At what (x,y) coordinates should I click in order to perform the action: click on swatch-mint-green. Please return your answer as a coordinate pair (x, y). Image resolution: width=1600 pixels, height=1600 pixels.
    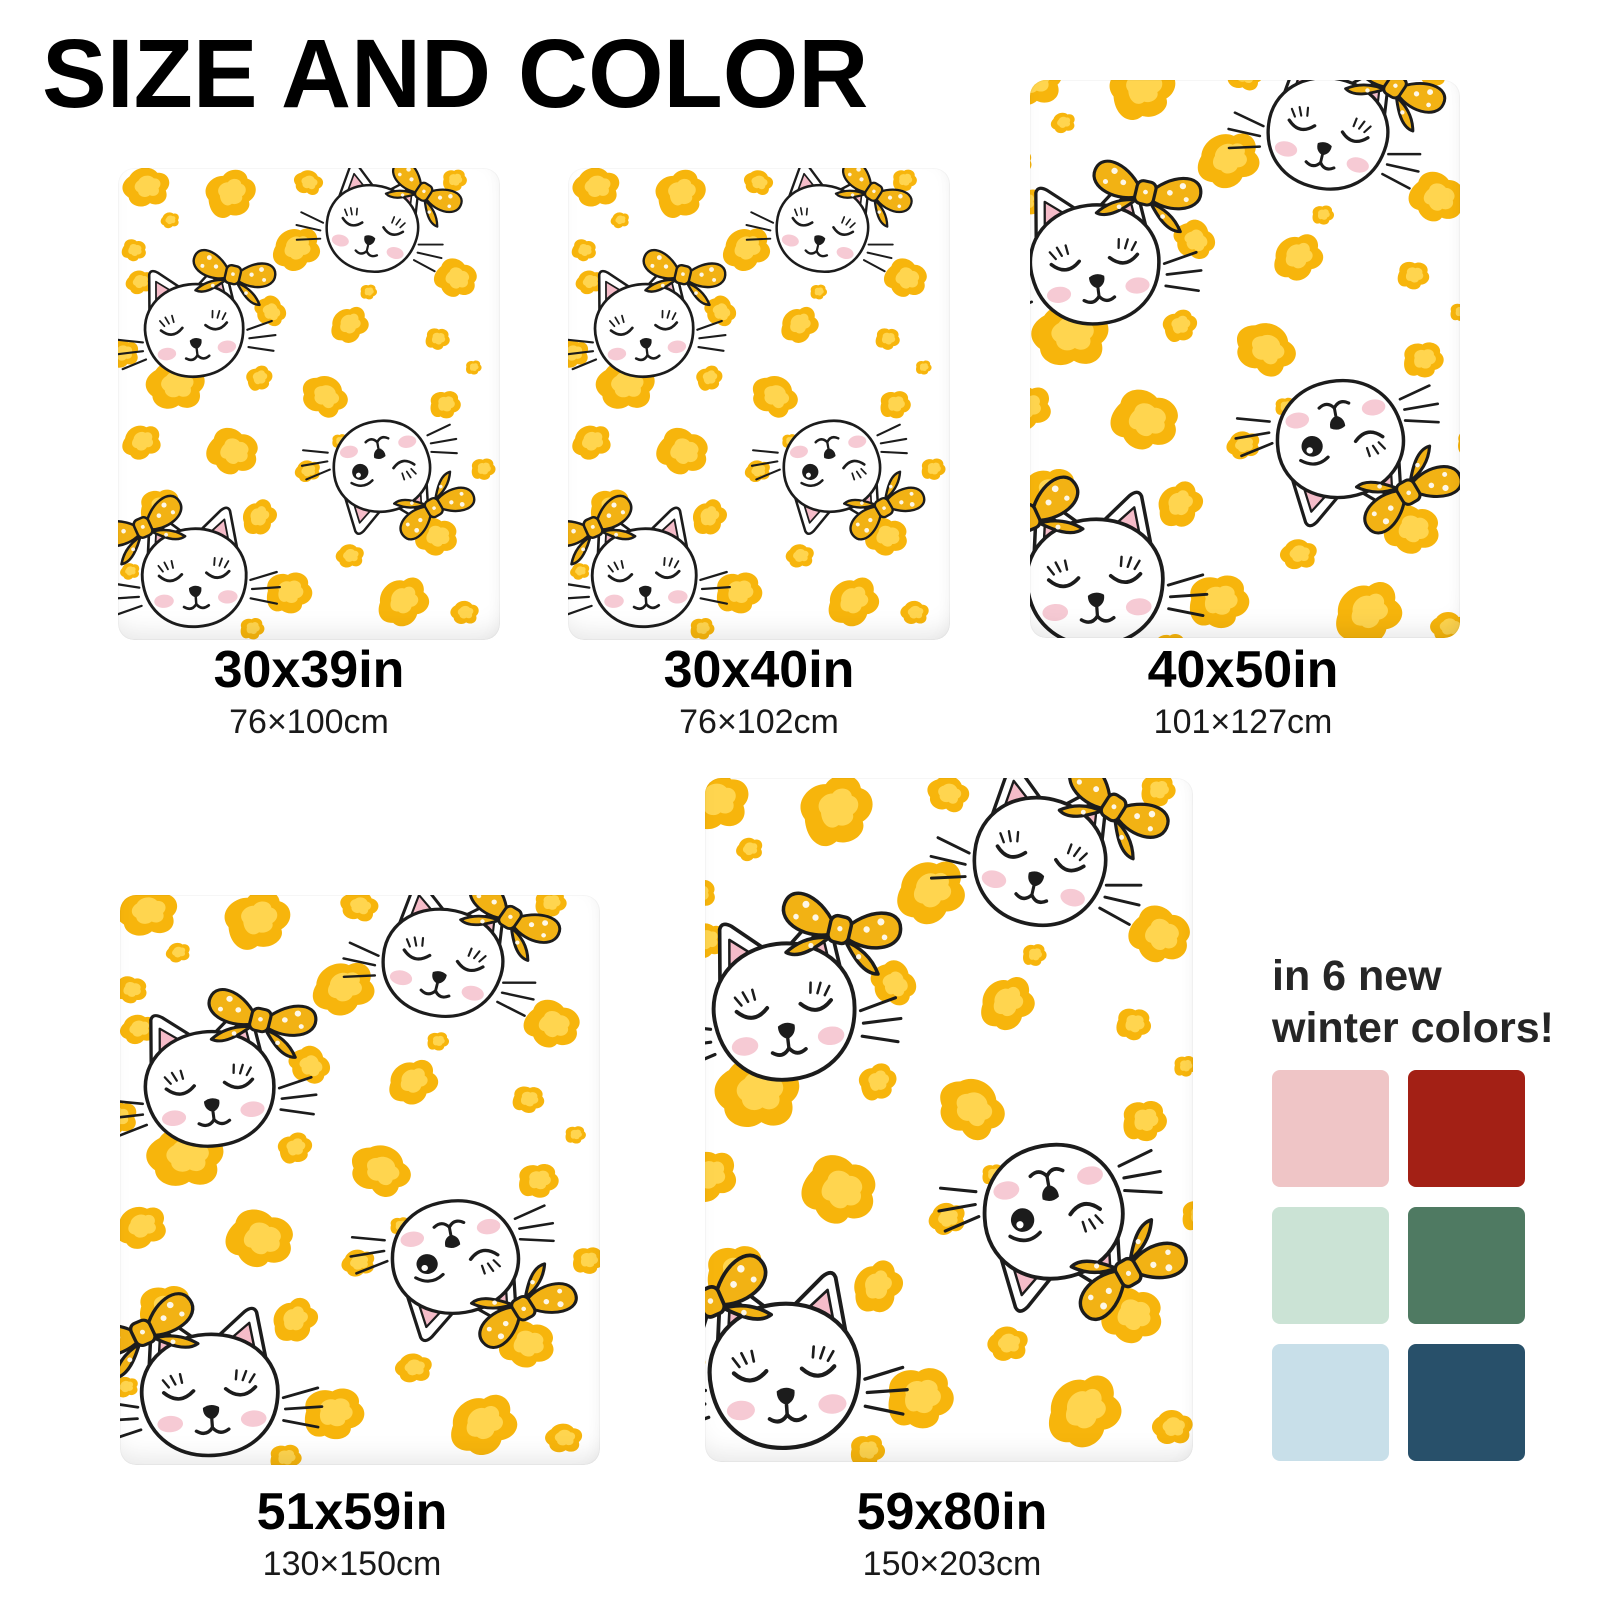
    Looking at the image, I should click on (1330, 1265).